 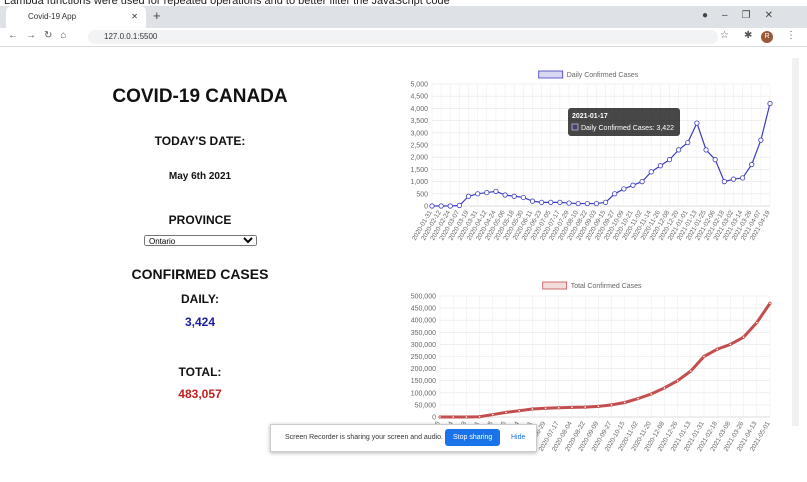 I want to click on tooltip-swatch, so click(x=575, y=127).